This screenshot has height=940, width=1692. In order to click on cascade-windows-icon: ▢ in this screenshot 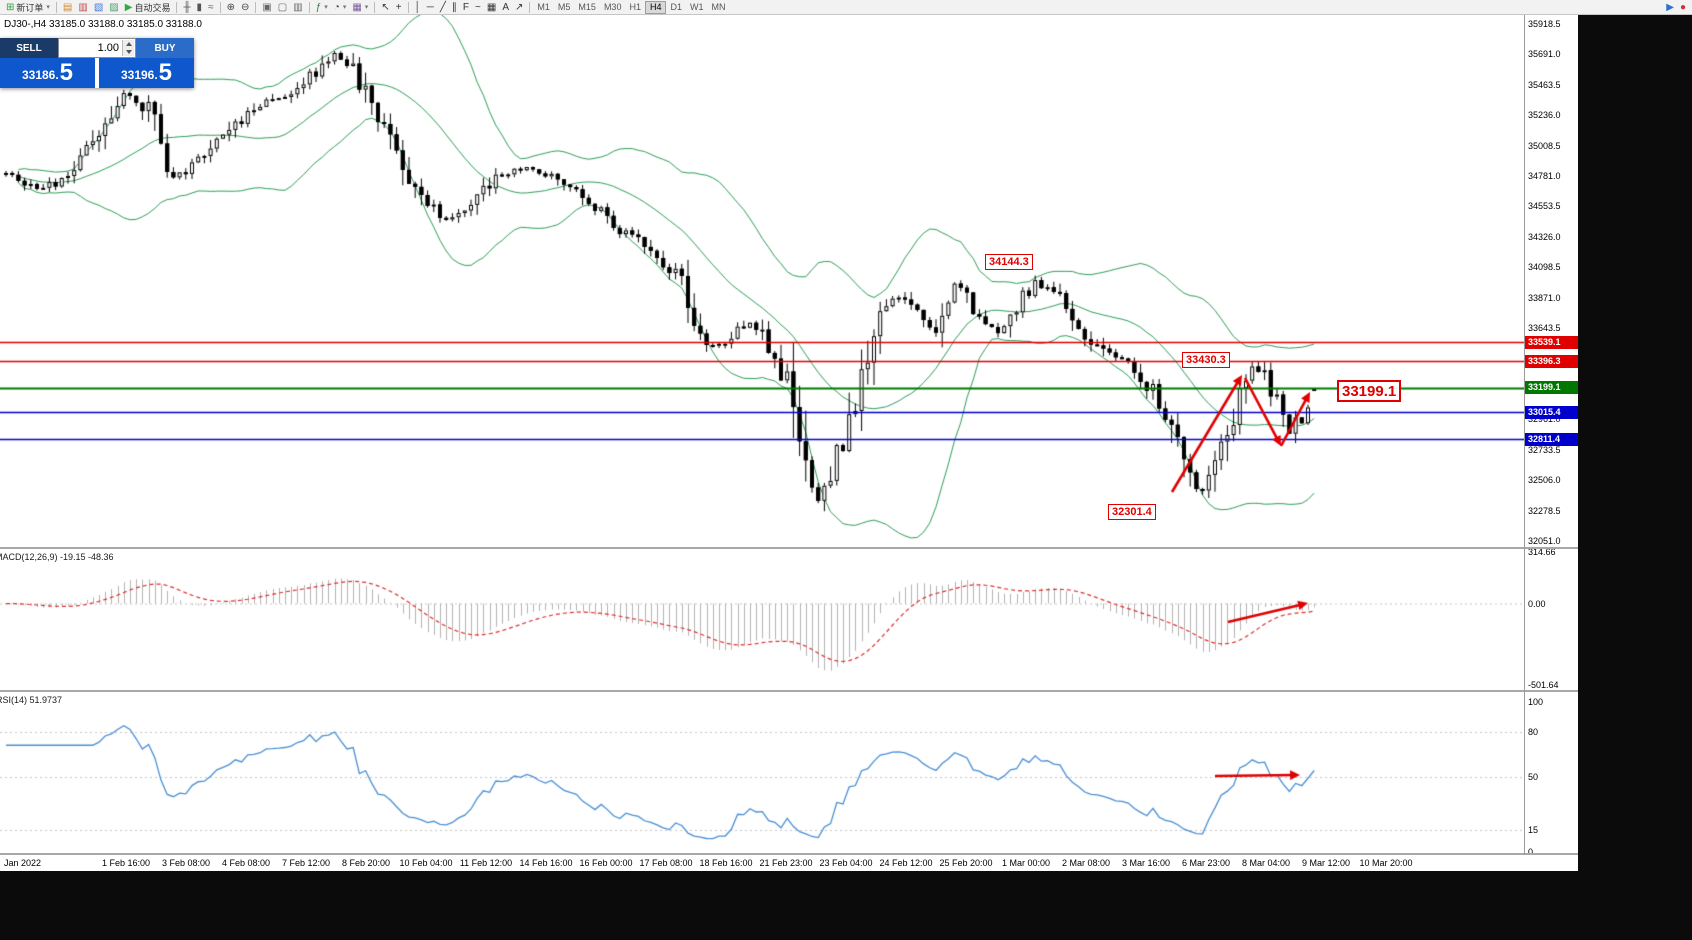, I will do `click(282, 7)`.